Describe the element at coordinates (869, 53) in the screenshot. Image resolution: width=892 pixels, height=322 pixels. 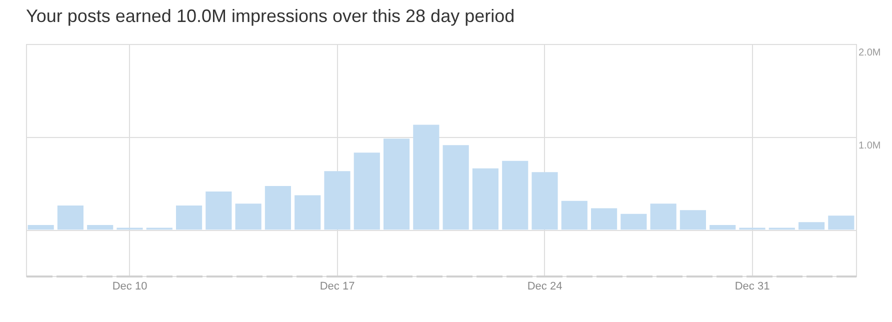
I see `y-tick-label: 2.0M` at that location.